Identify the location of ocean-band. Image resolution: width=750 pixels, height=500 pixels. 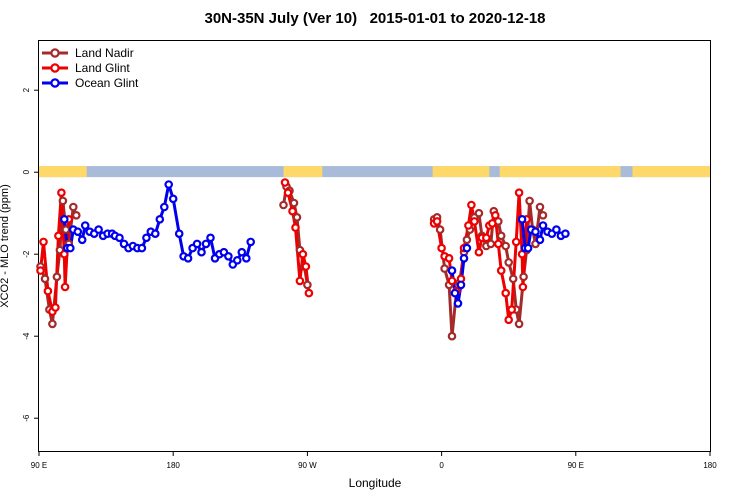
(374, 172).